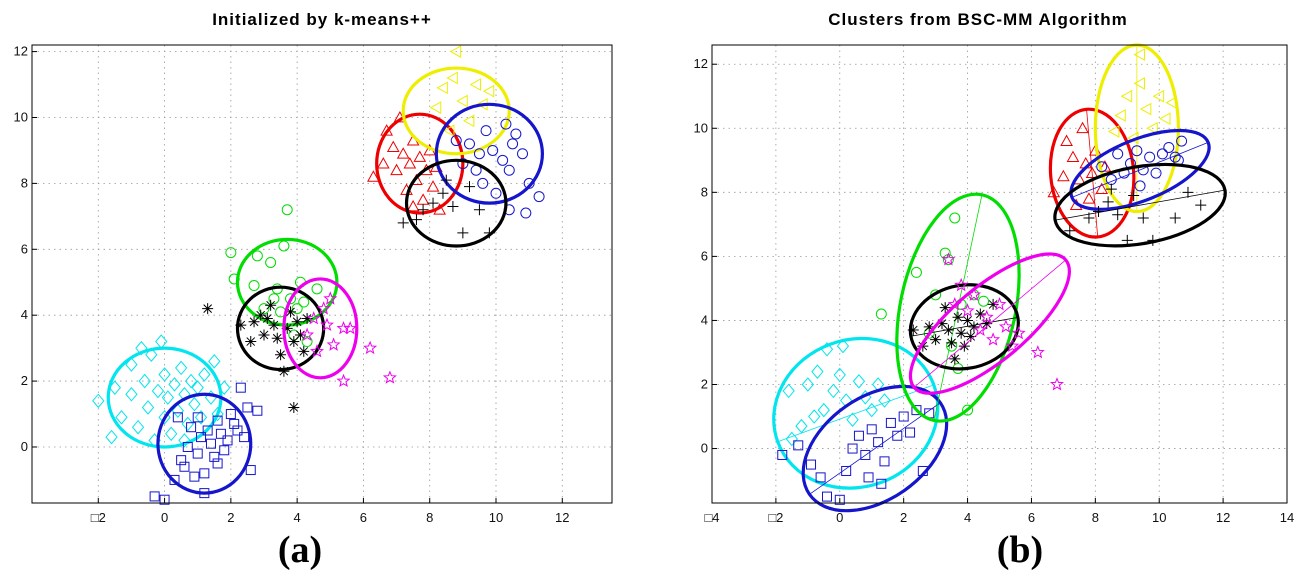  What do you see at coordinates (1031, 517) in the screenshot?
I see `x-tick-label: 6` at bounding box center [1031, 517].